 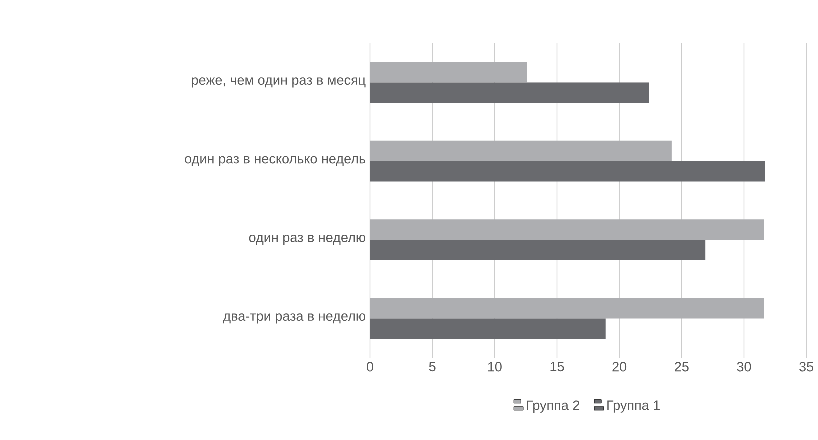 I want to click on x-tick-label: 30, so click(x=744, y=367).